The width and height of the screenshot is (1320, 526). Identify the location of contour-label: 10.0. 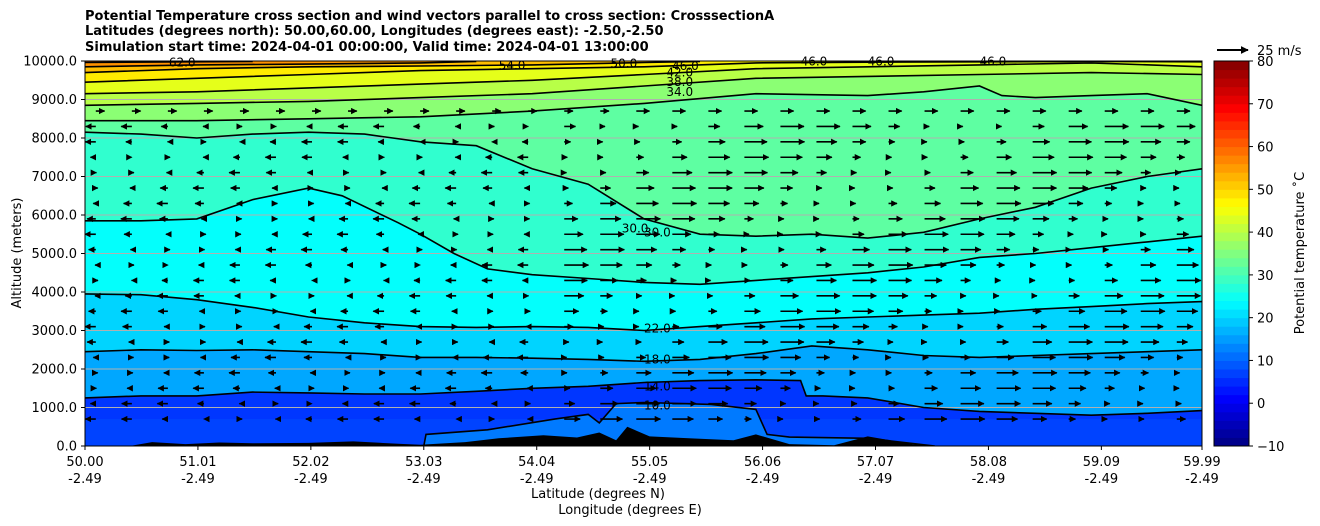
(657, 406).